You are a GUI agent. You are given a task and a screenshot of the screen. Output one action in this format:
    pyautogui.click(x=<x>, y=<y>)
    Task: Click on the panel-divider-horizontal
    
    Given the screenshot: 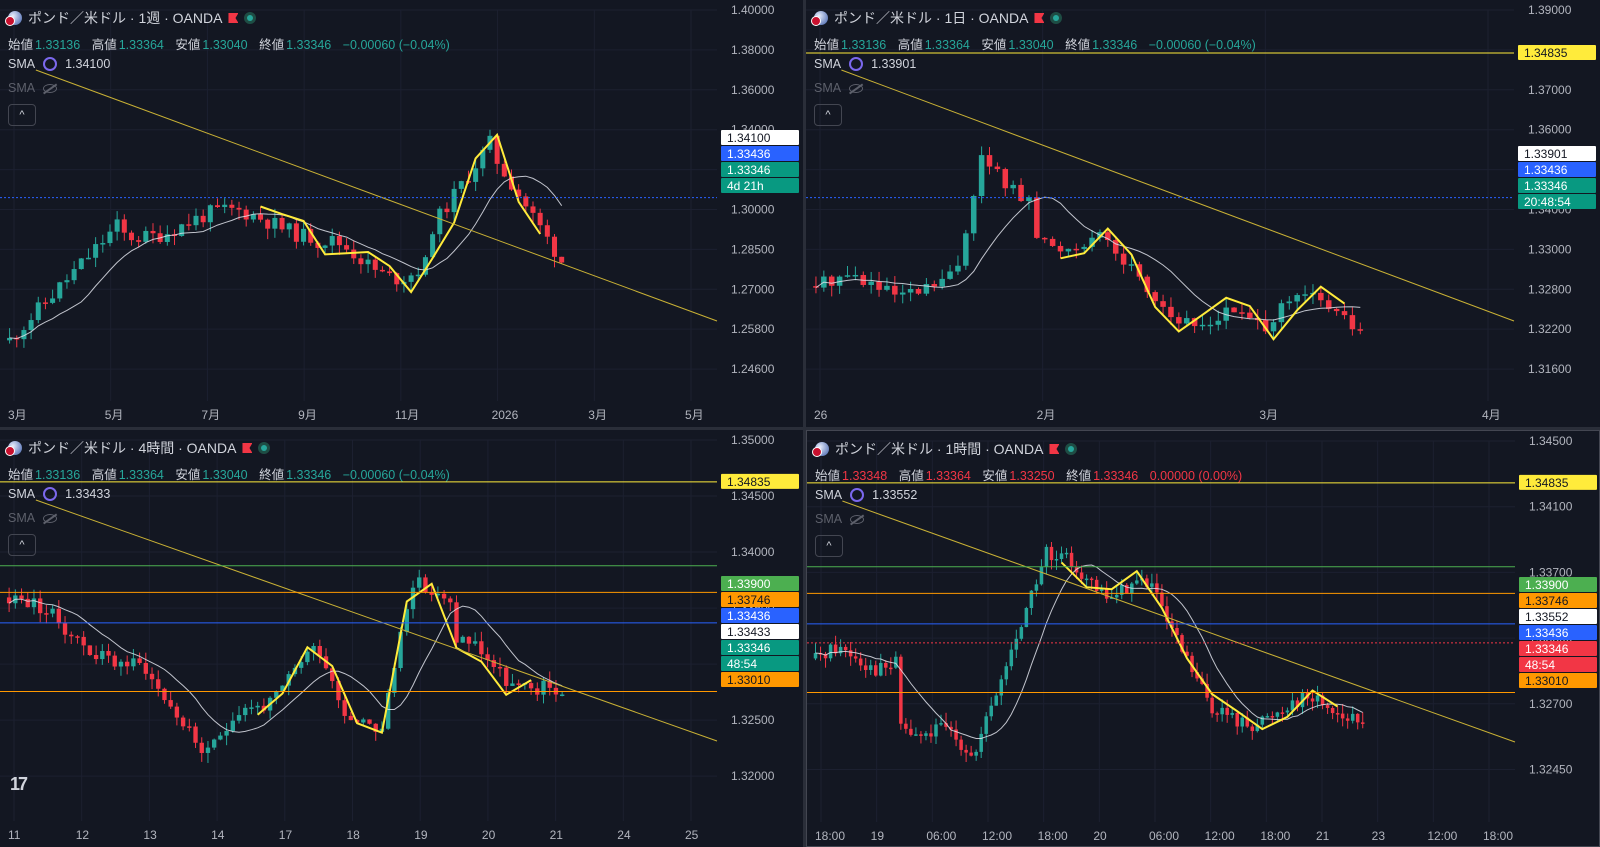 What is the action you would take?
    pyautogui.click(x=800, y=428)
    